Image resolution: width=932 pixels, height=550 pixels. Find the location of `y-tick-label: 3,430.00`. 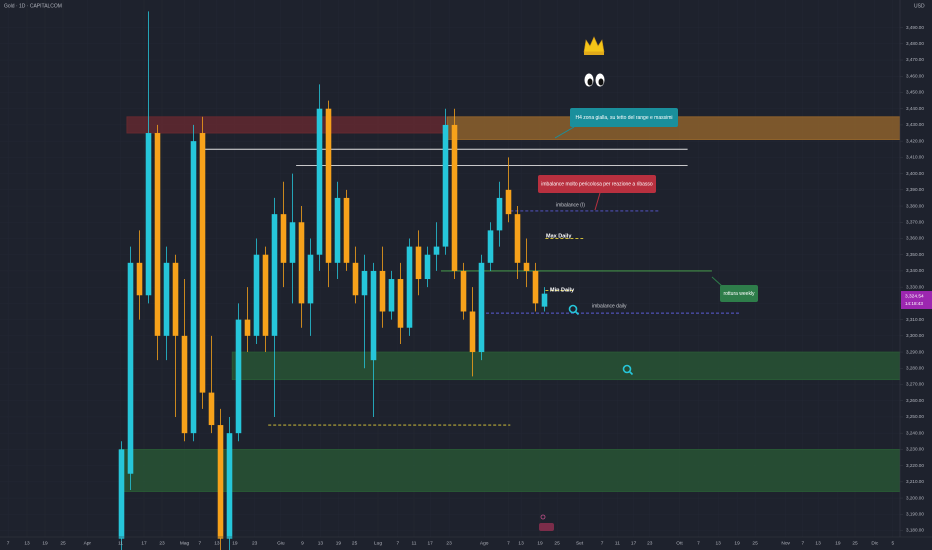

y-tick-label: 3,430.00 is located at coordinates (915, 124).